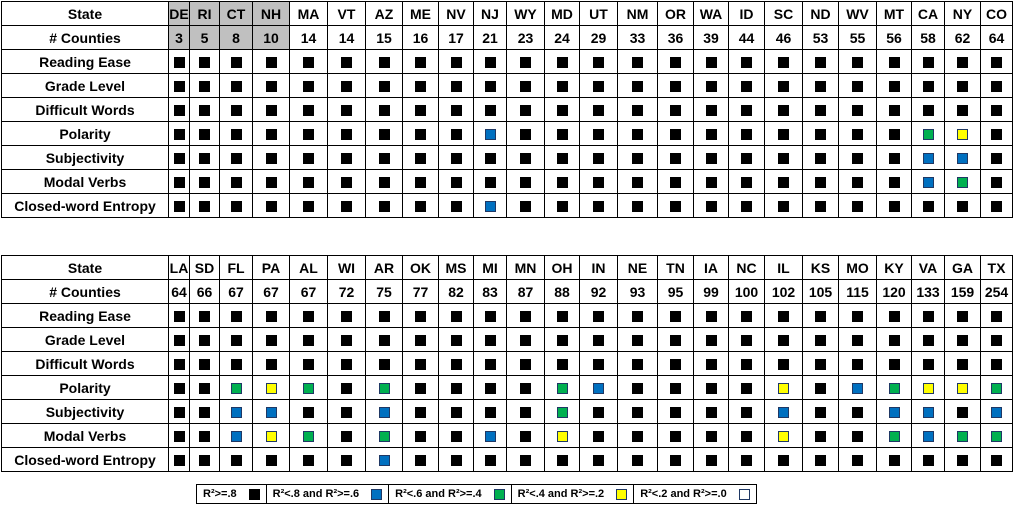 The width and height of the screenshot is (1022, 505). Describe the element at coordinates (179, 291) in the screenshot. I see `county-count-cell: 64` at that location.